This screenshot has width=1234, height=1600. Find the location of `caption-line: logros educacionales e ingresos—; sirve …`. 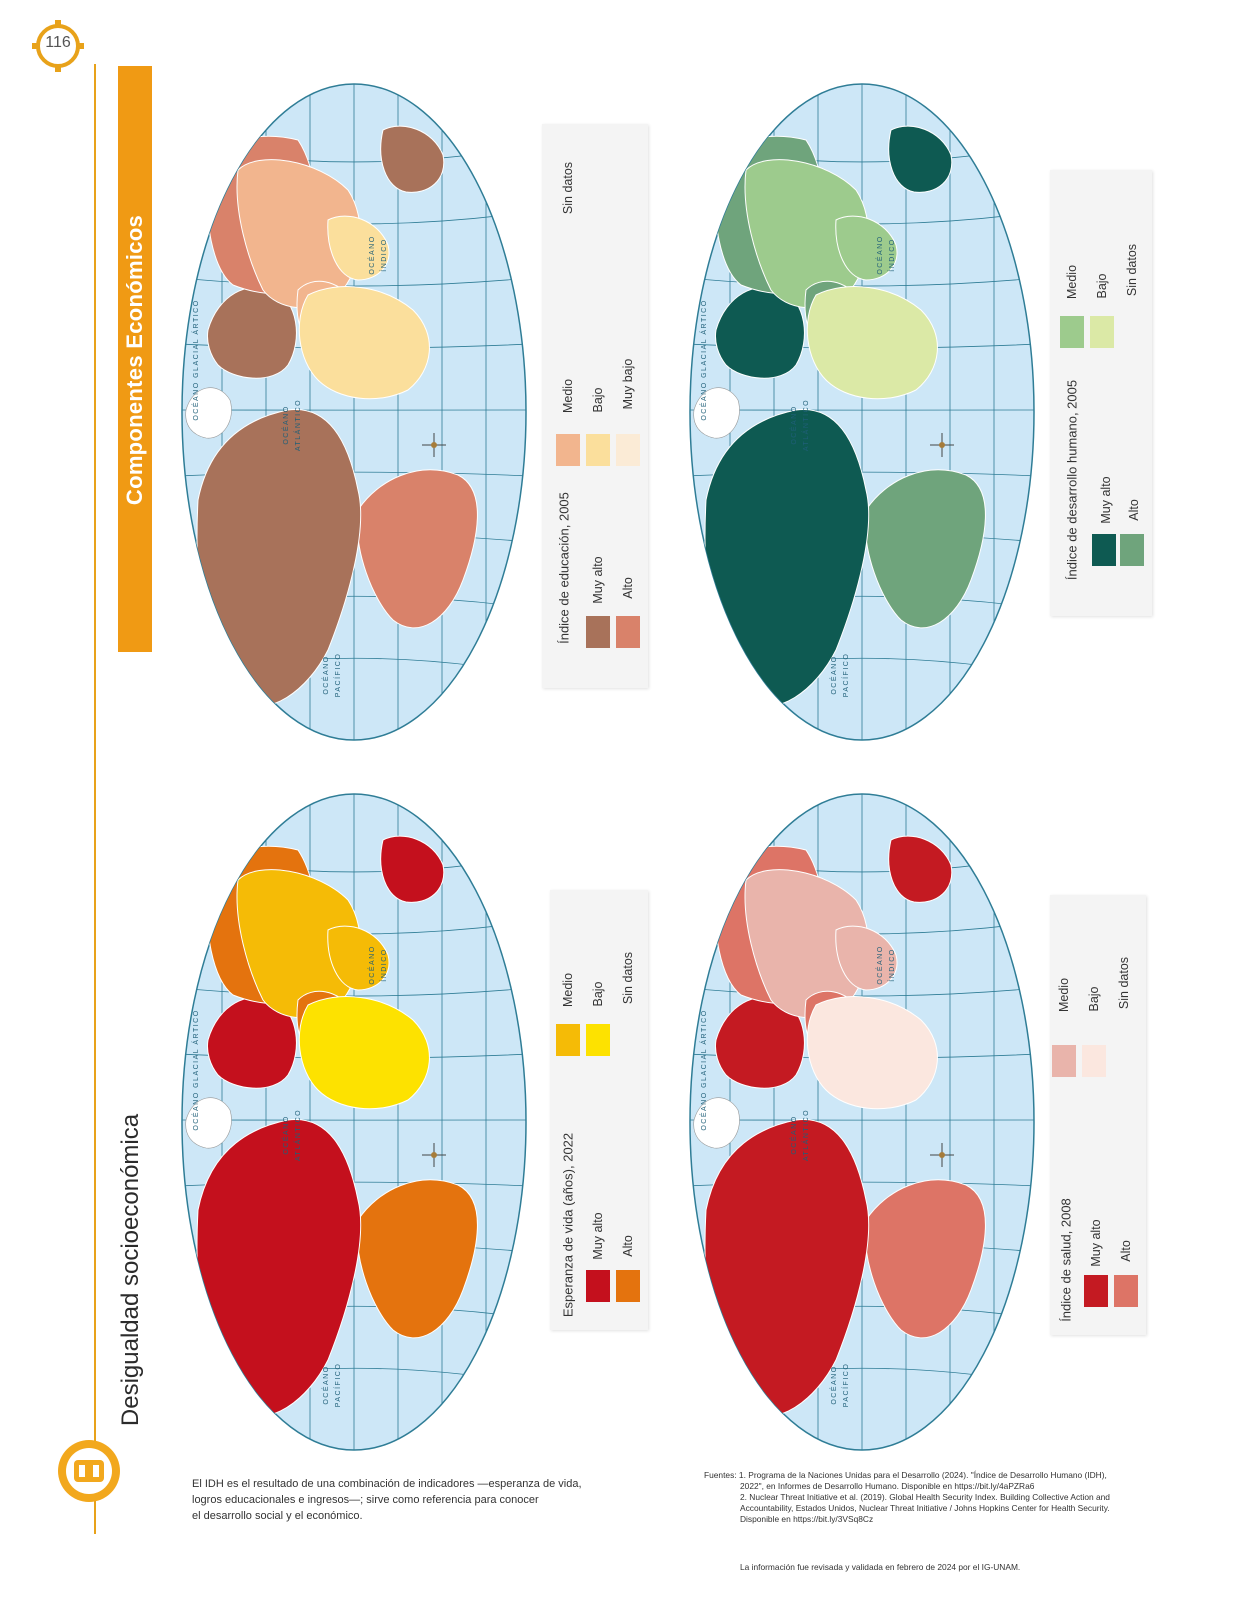

caption-line: logros educacionales e ingresos—; sirve … is located at coordinates (365, 1500).